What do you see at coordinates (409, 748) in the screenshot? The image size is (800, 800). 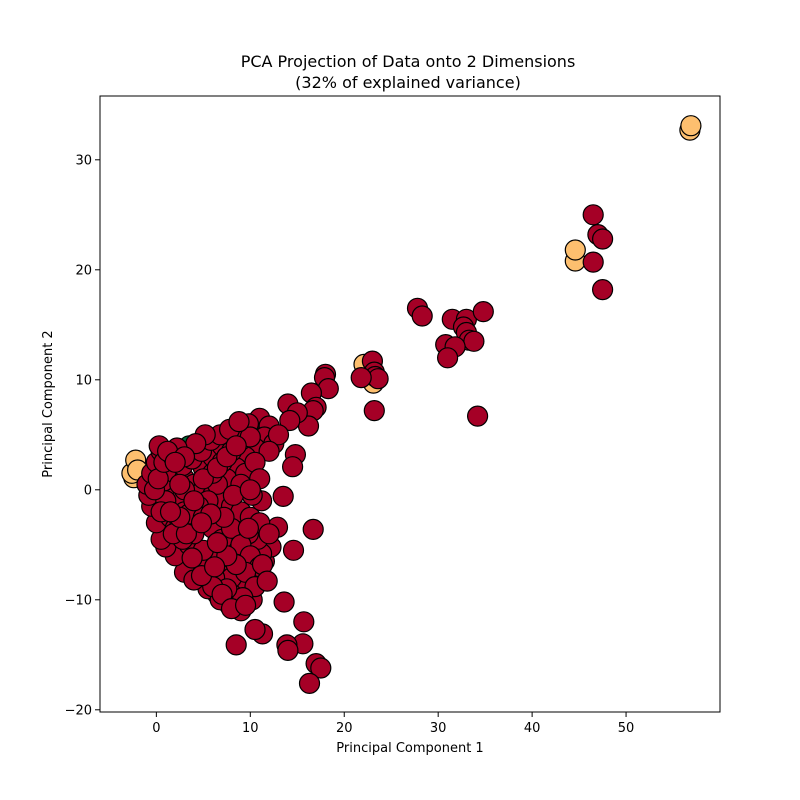 I see `x-axis-label: Principal Component 1` at bounding box center [409, 748].